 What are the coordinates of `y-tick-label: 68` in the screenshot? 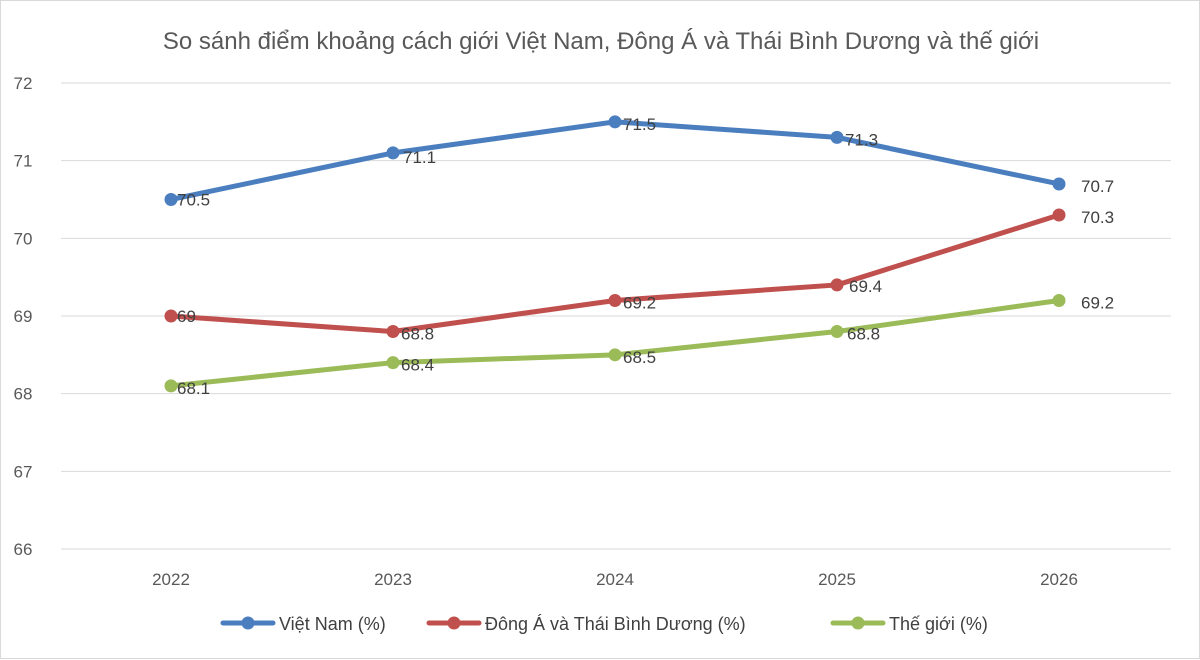 It's located at (23, 394).